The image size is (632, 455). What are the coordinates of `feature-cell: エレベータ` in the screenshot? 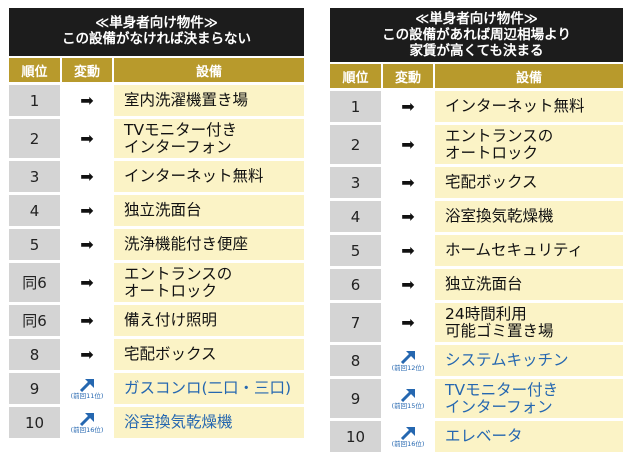 It's located at (529, 436).